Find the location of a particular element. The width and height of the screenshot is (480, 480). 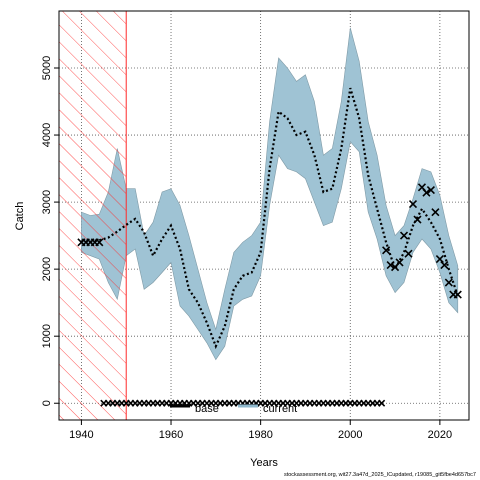

shaded-period-rect is located at coordinates (92, 215).